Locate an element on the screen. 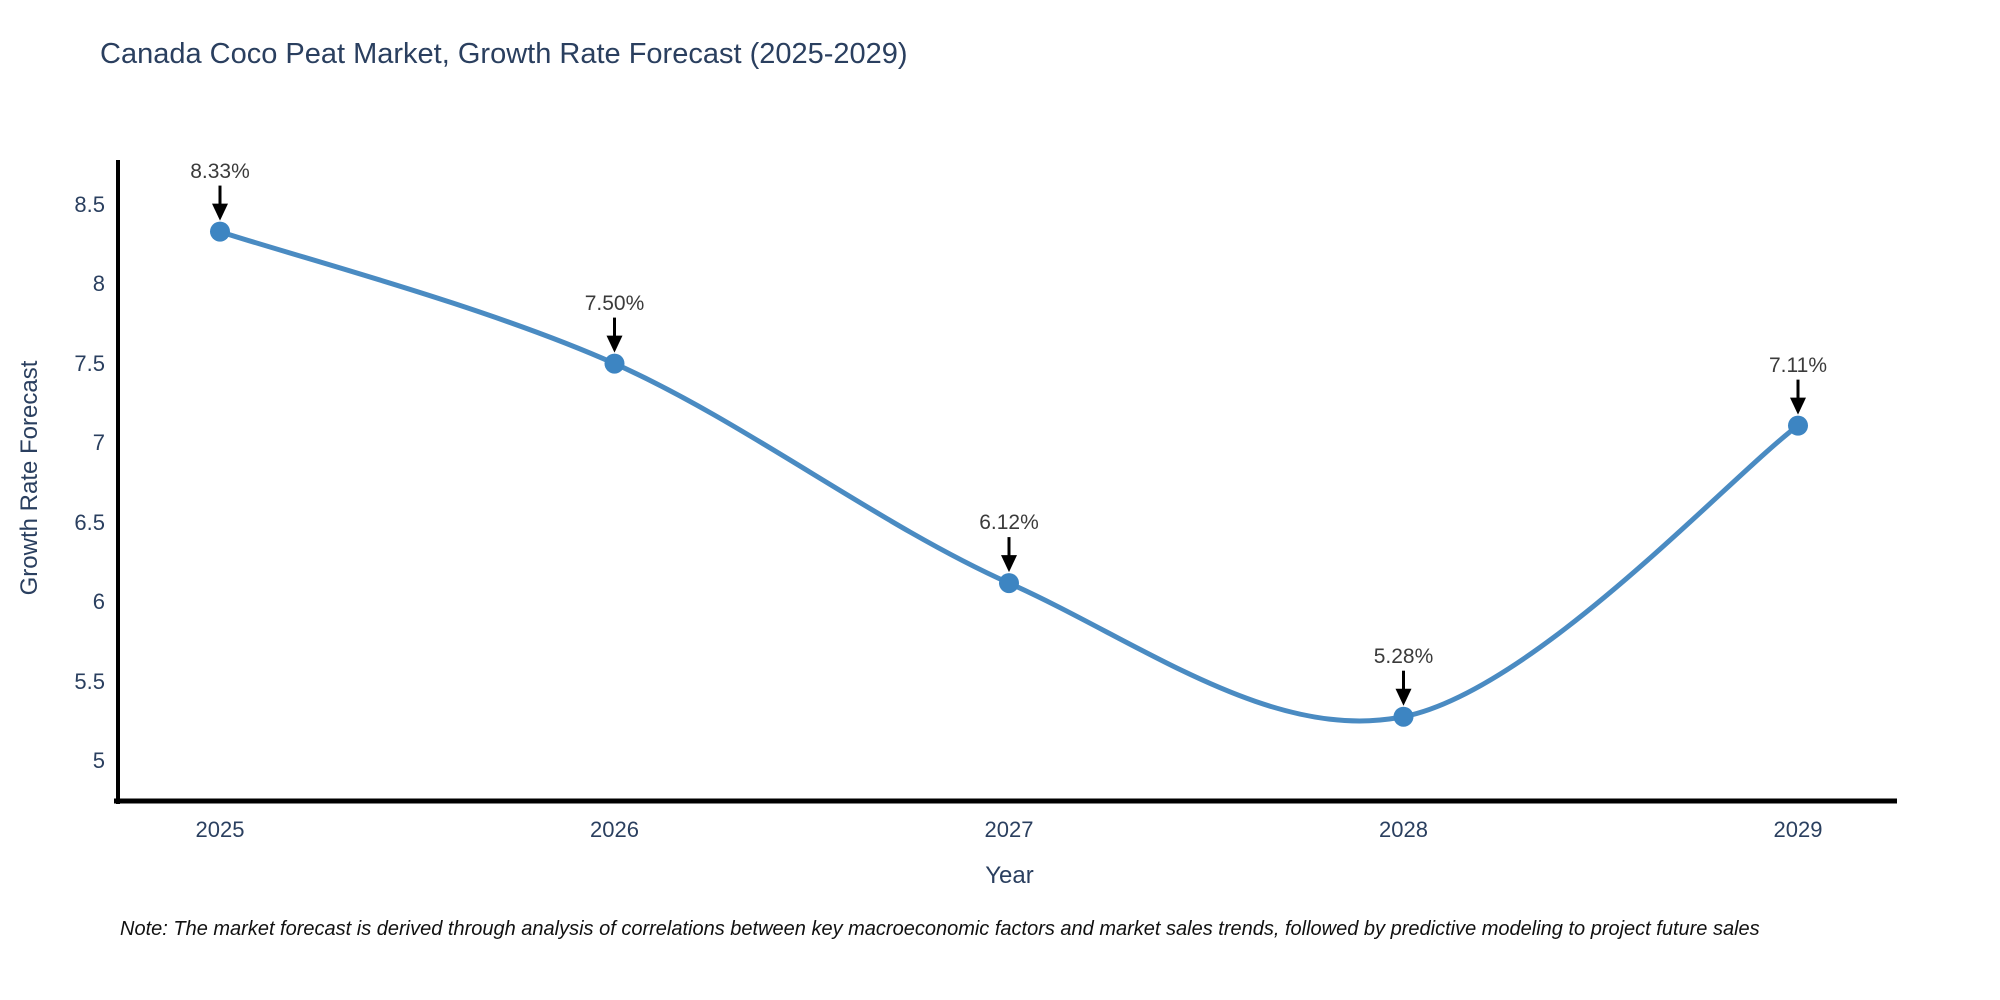 The height and width of the screenshot is (1000, 2000). y-tick-label: 6.5 is located at coordinates (89, 522).